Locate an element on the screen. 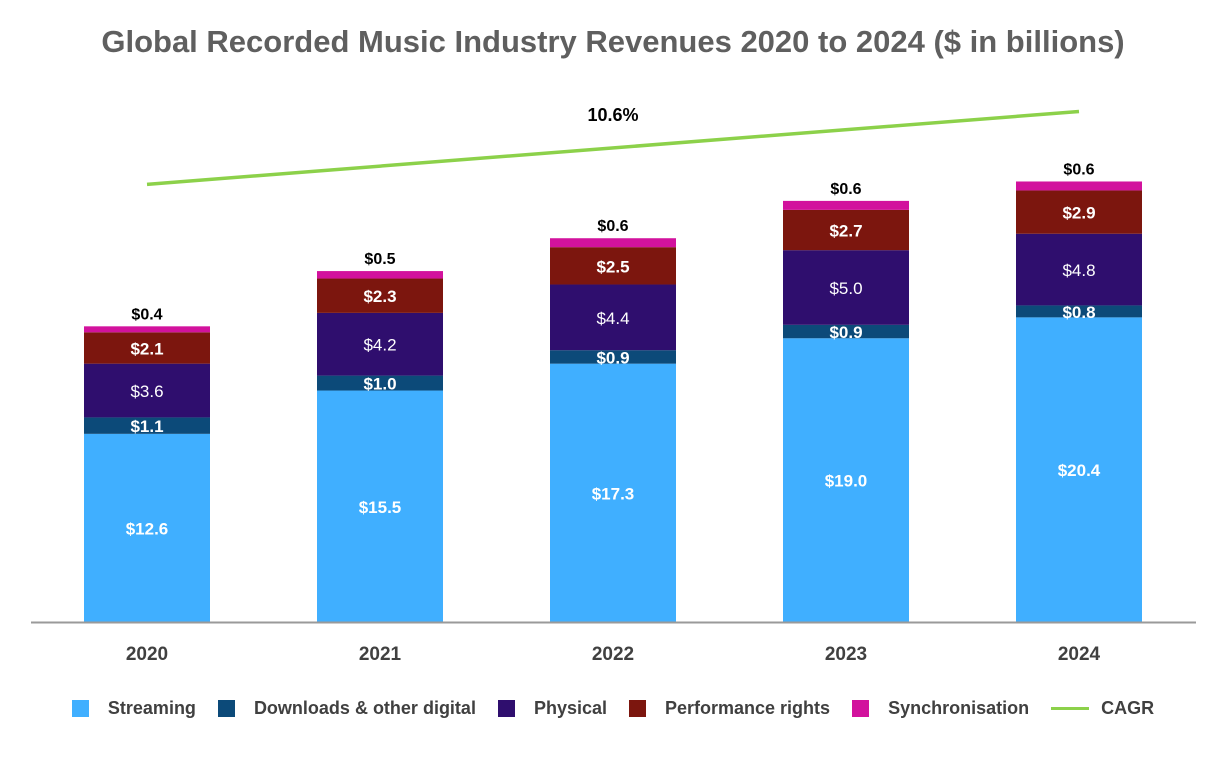  bar-segment-performance-rights-2023 is located at coordinates (846, 230).